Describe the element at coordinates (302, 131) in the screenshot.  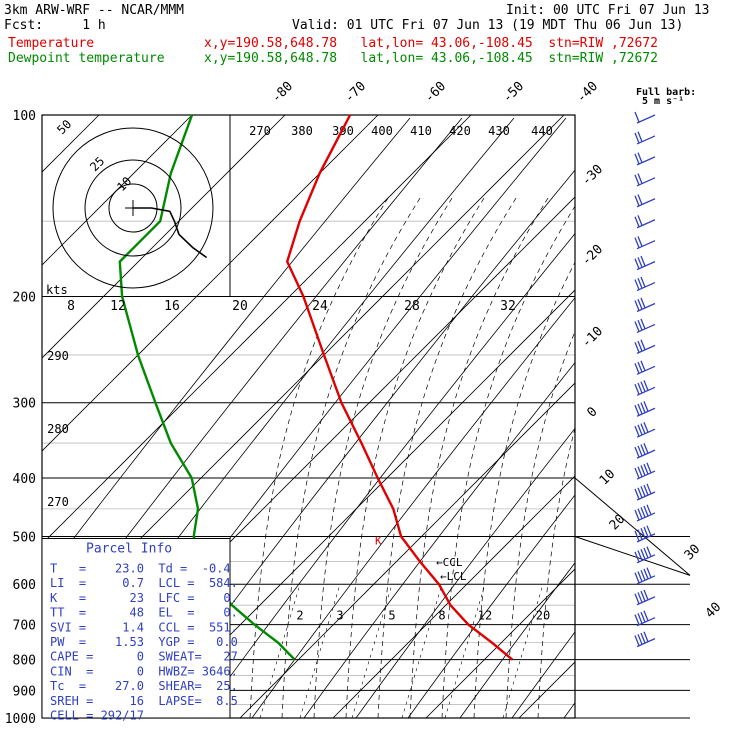
I see `theta-label: 380` at that location.